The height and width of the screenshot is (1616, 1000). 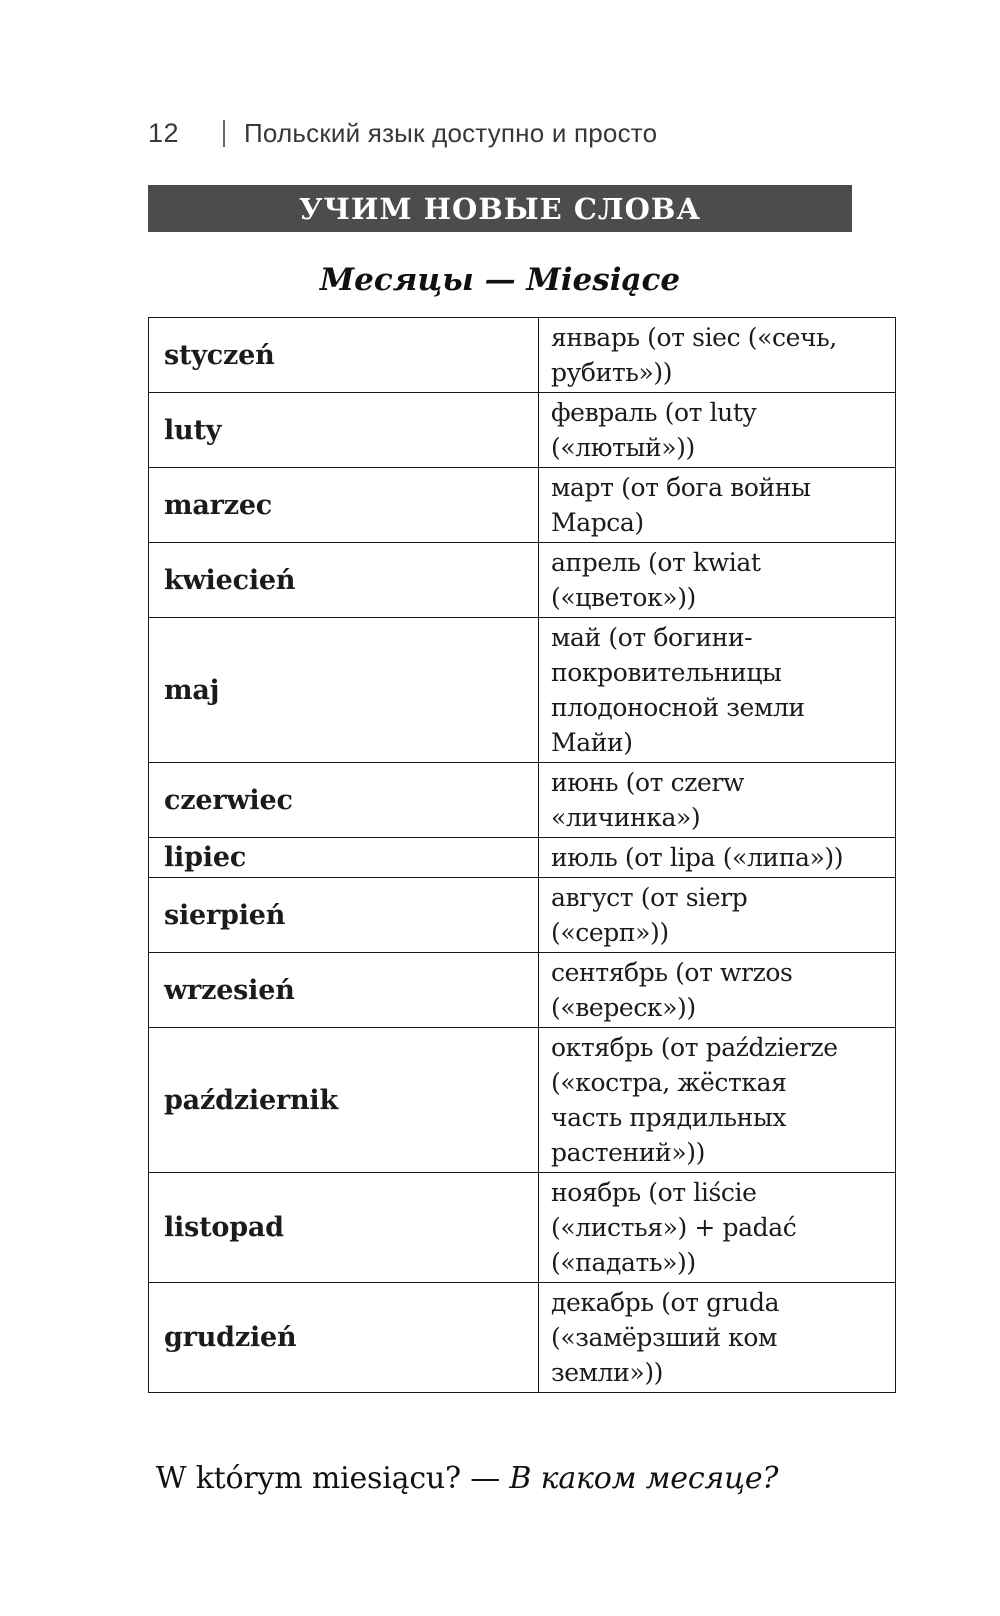 I want to click on month-polish: kwiecień, so click(x=343, y=580).